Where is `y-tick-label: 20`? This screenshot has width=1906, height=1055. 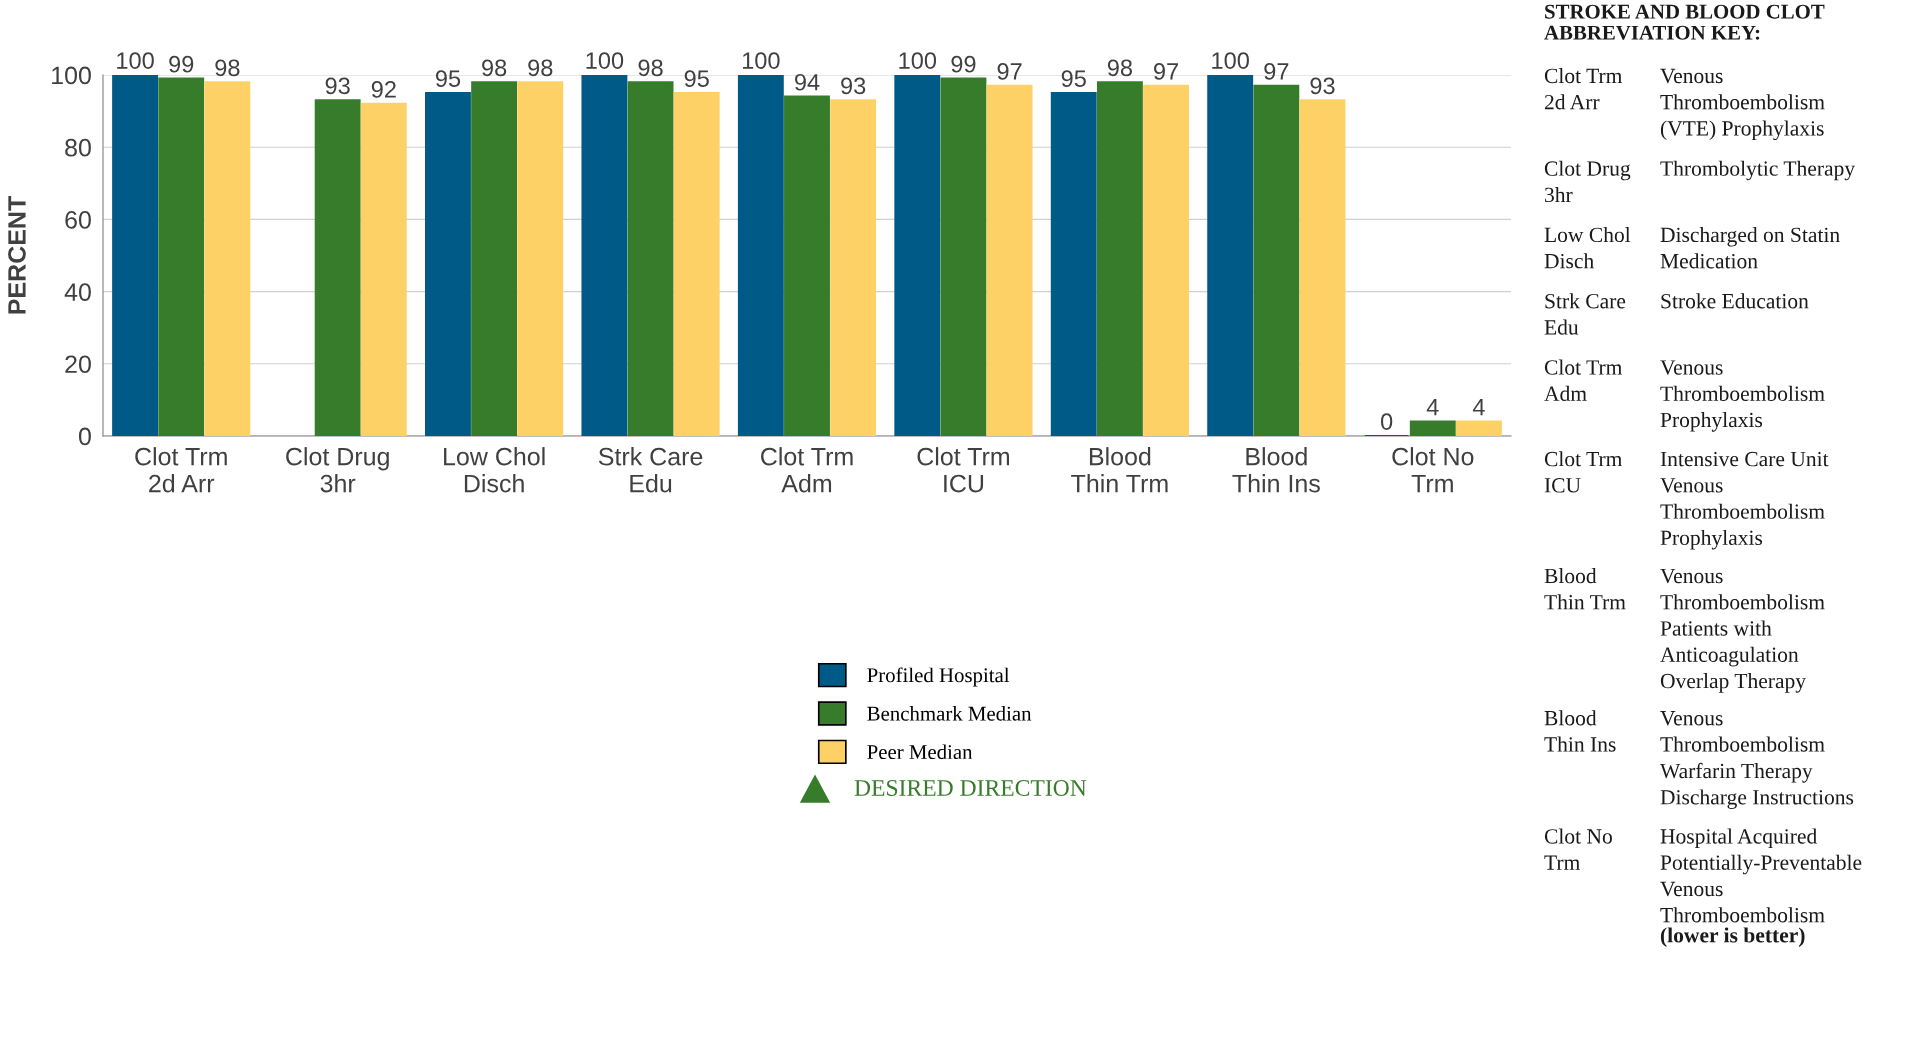
y-tick-label: 20 is located at coordinates (78, 364).